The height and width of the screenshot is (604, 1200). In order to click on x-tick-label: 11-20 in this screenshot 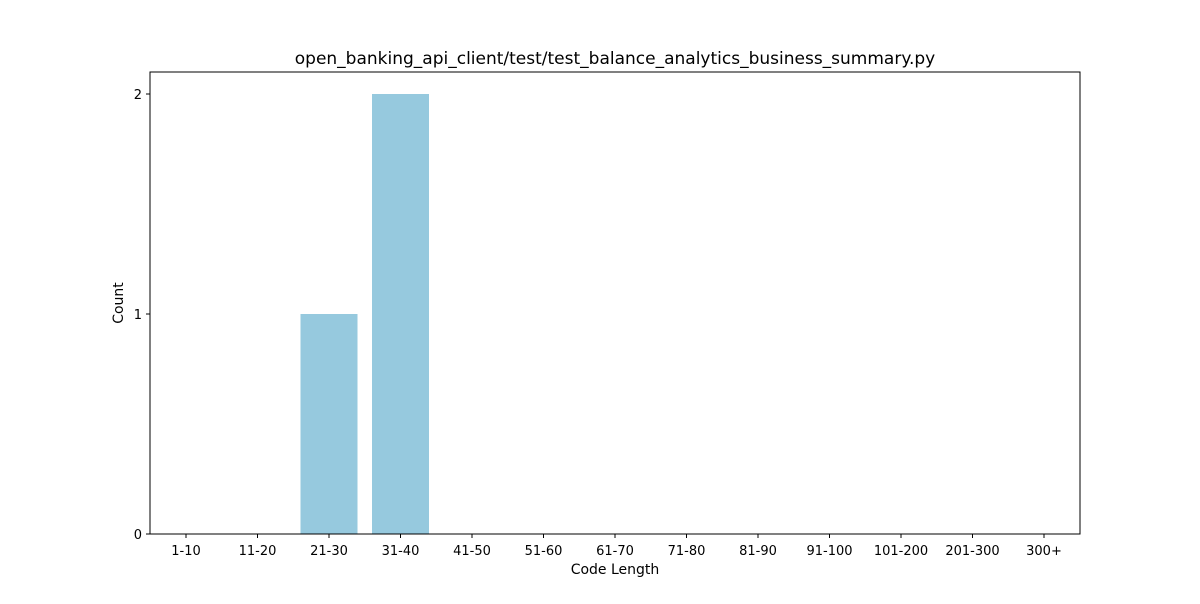, I will do `click(258, 551)`.